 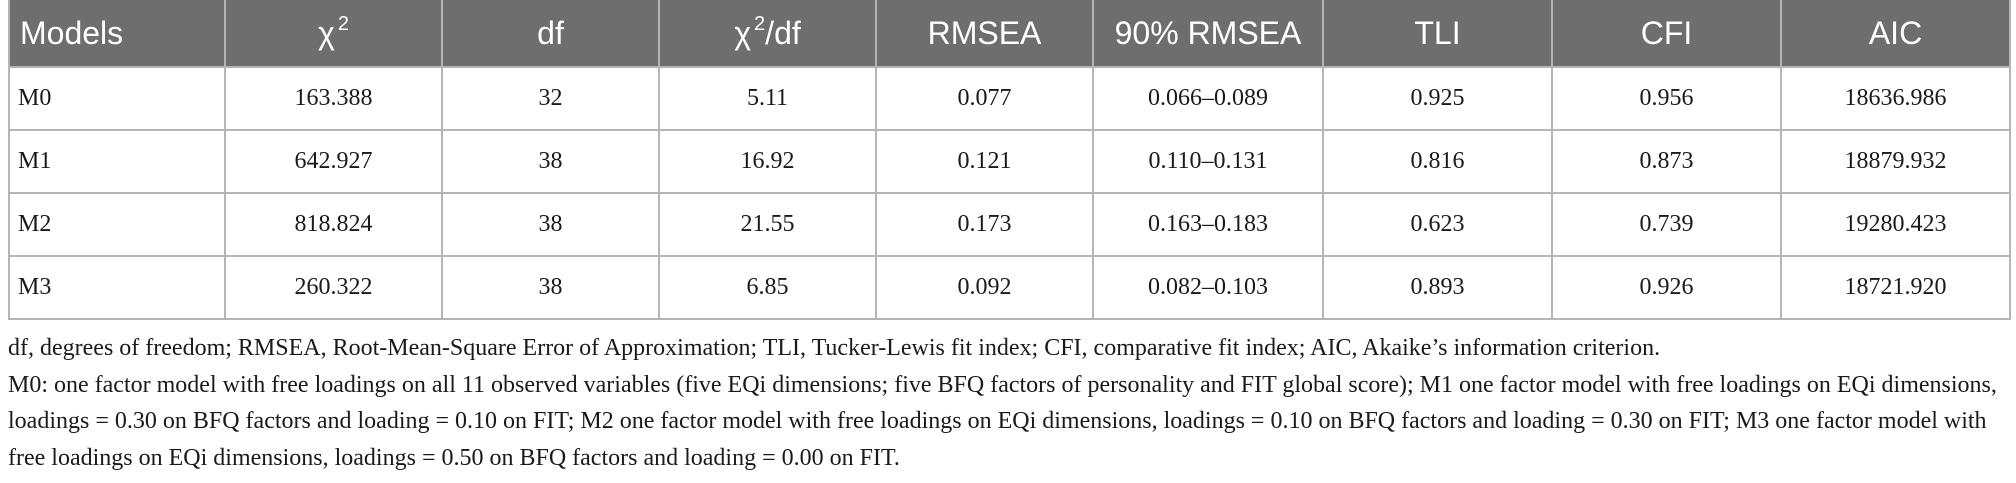 What do you see at coordinates (117, 34) in the screenshot?
I see `header-models: Models` at bounding box center [117, 34].